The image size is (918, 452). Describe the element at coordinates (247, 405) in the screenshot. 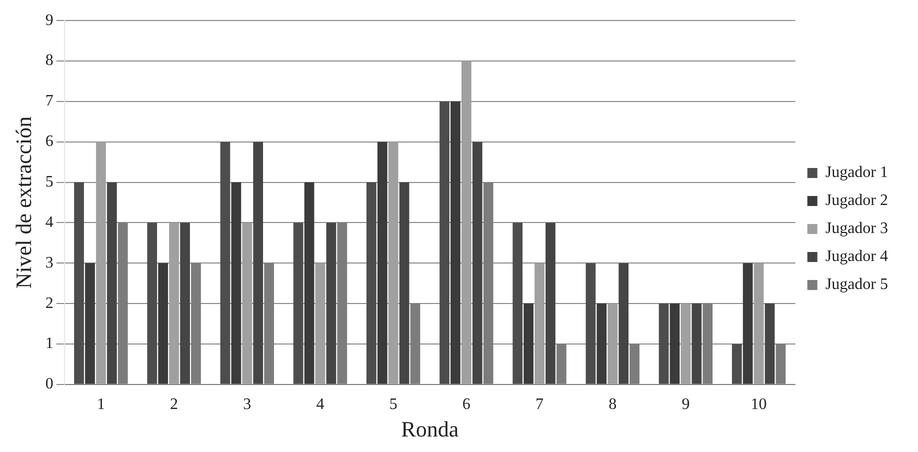

I see `x-tick-label: 3` at that location.